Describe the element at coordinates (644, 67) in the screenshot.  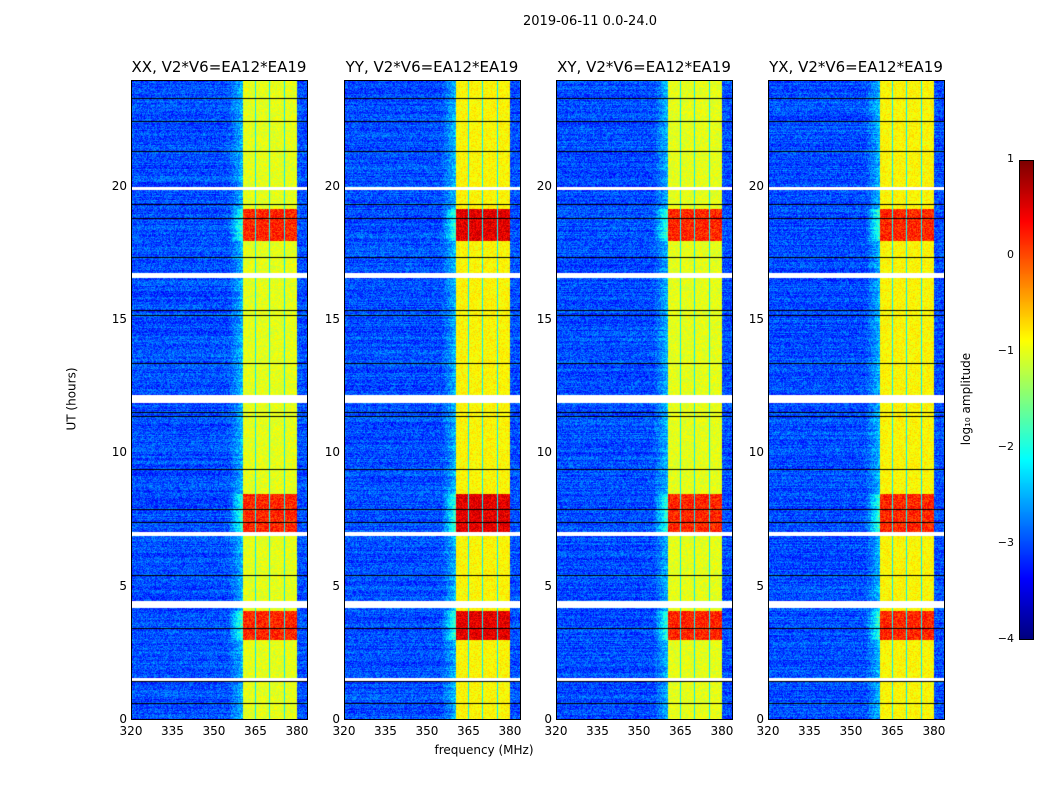
I see `panel-title: XY, V2*V6=EA12*EA19` at that location.